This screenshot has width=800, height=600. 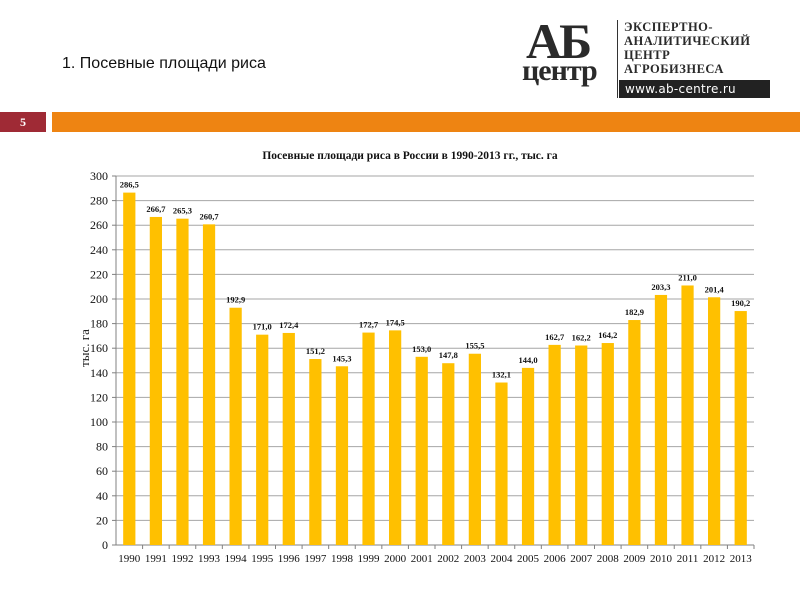 What do you see at coordinates (448, 355) in the screenshot?
I see `value-label: 147,8` at bounding box center [448, 355].